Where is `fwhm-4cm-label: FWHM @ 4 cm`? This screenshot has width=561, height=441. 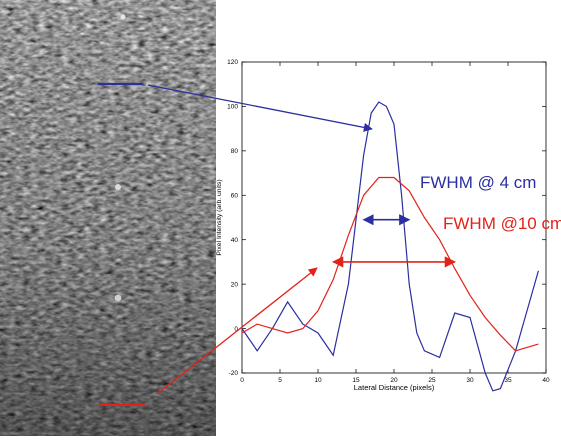
fwhm-4cm-label: FWHM @ 4 cm is located at coordinates (478, 182).